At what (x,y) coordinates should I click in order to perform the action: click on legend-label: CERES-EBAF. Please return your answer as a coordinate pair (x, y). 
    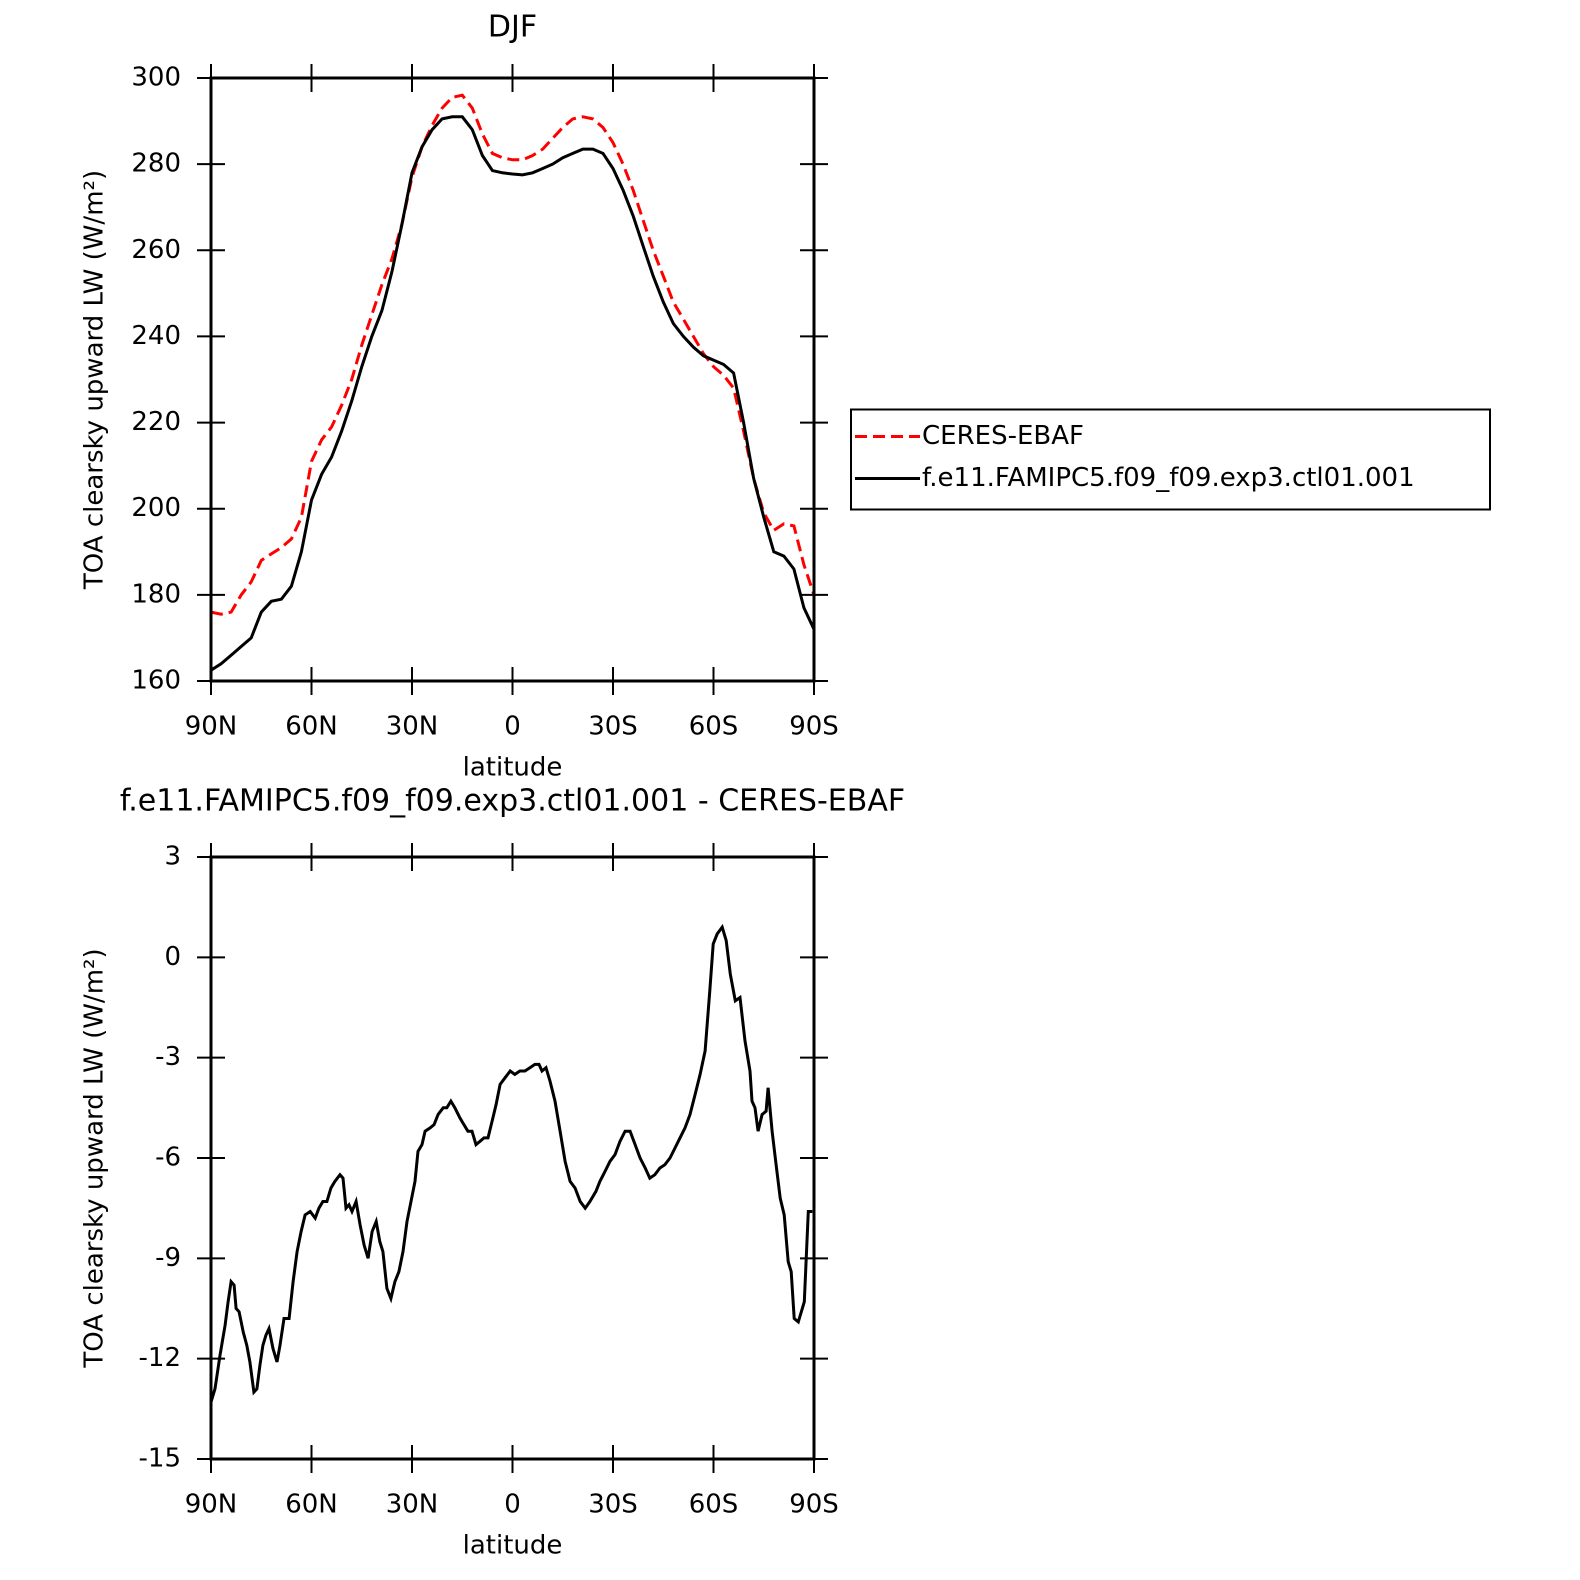
    Looking at the image, I should click on (1003, 436).